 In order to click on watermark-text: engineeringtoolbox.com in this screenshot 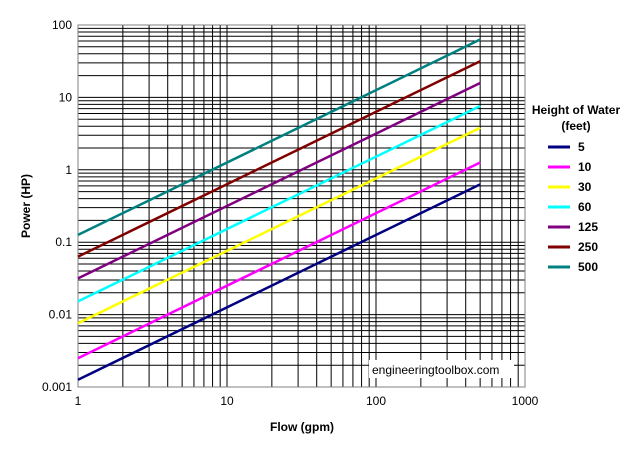, I will do `click(435, 370)`.